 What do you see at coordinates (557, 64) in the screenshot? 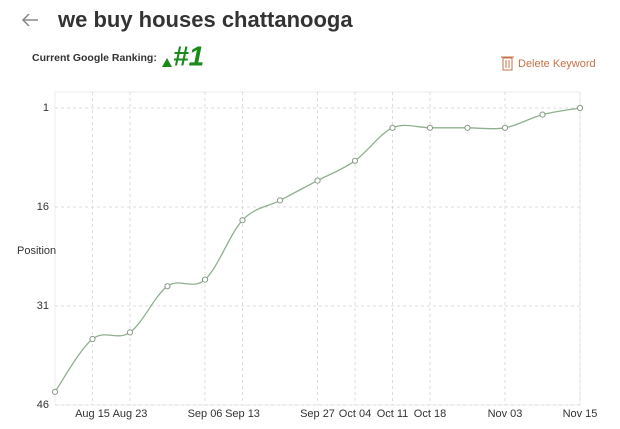
I see `delete-keyword-label: Delete Keyword` at bounding box center [557, 64].